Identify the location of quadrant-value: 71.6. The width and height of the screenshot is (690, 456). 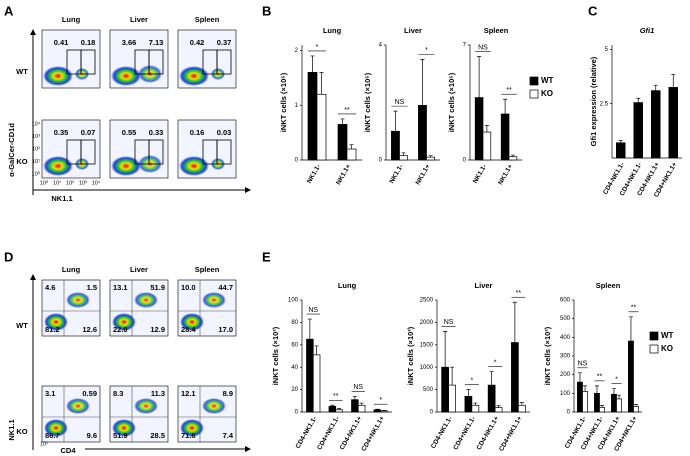
(188, 435).